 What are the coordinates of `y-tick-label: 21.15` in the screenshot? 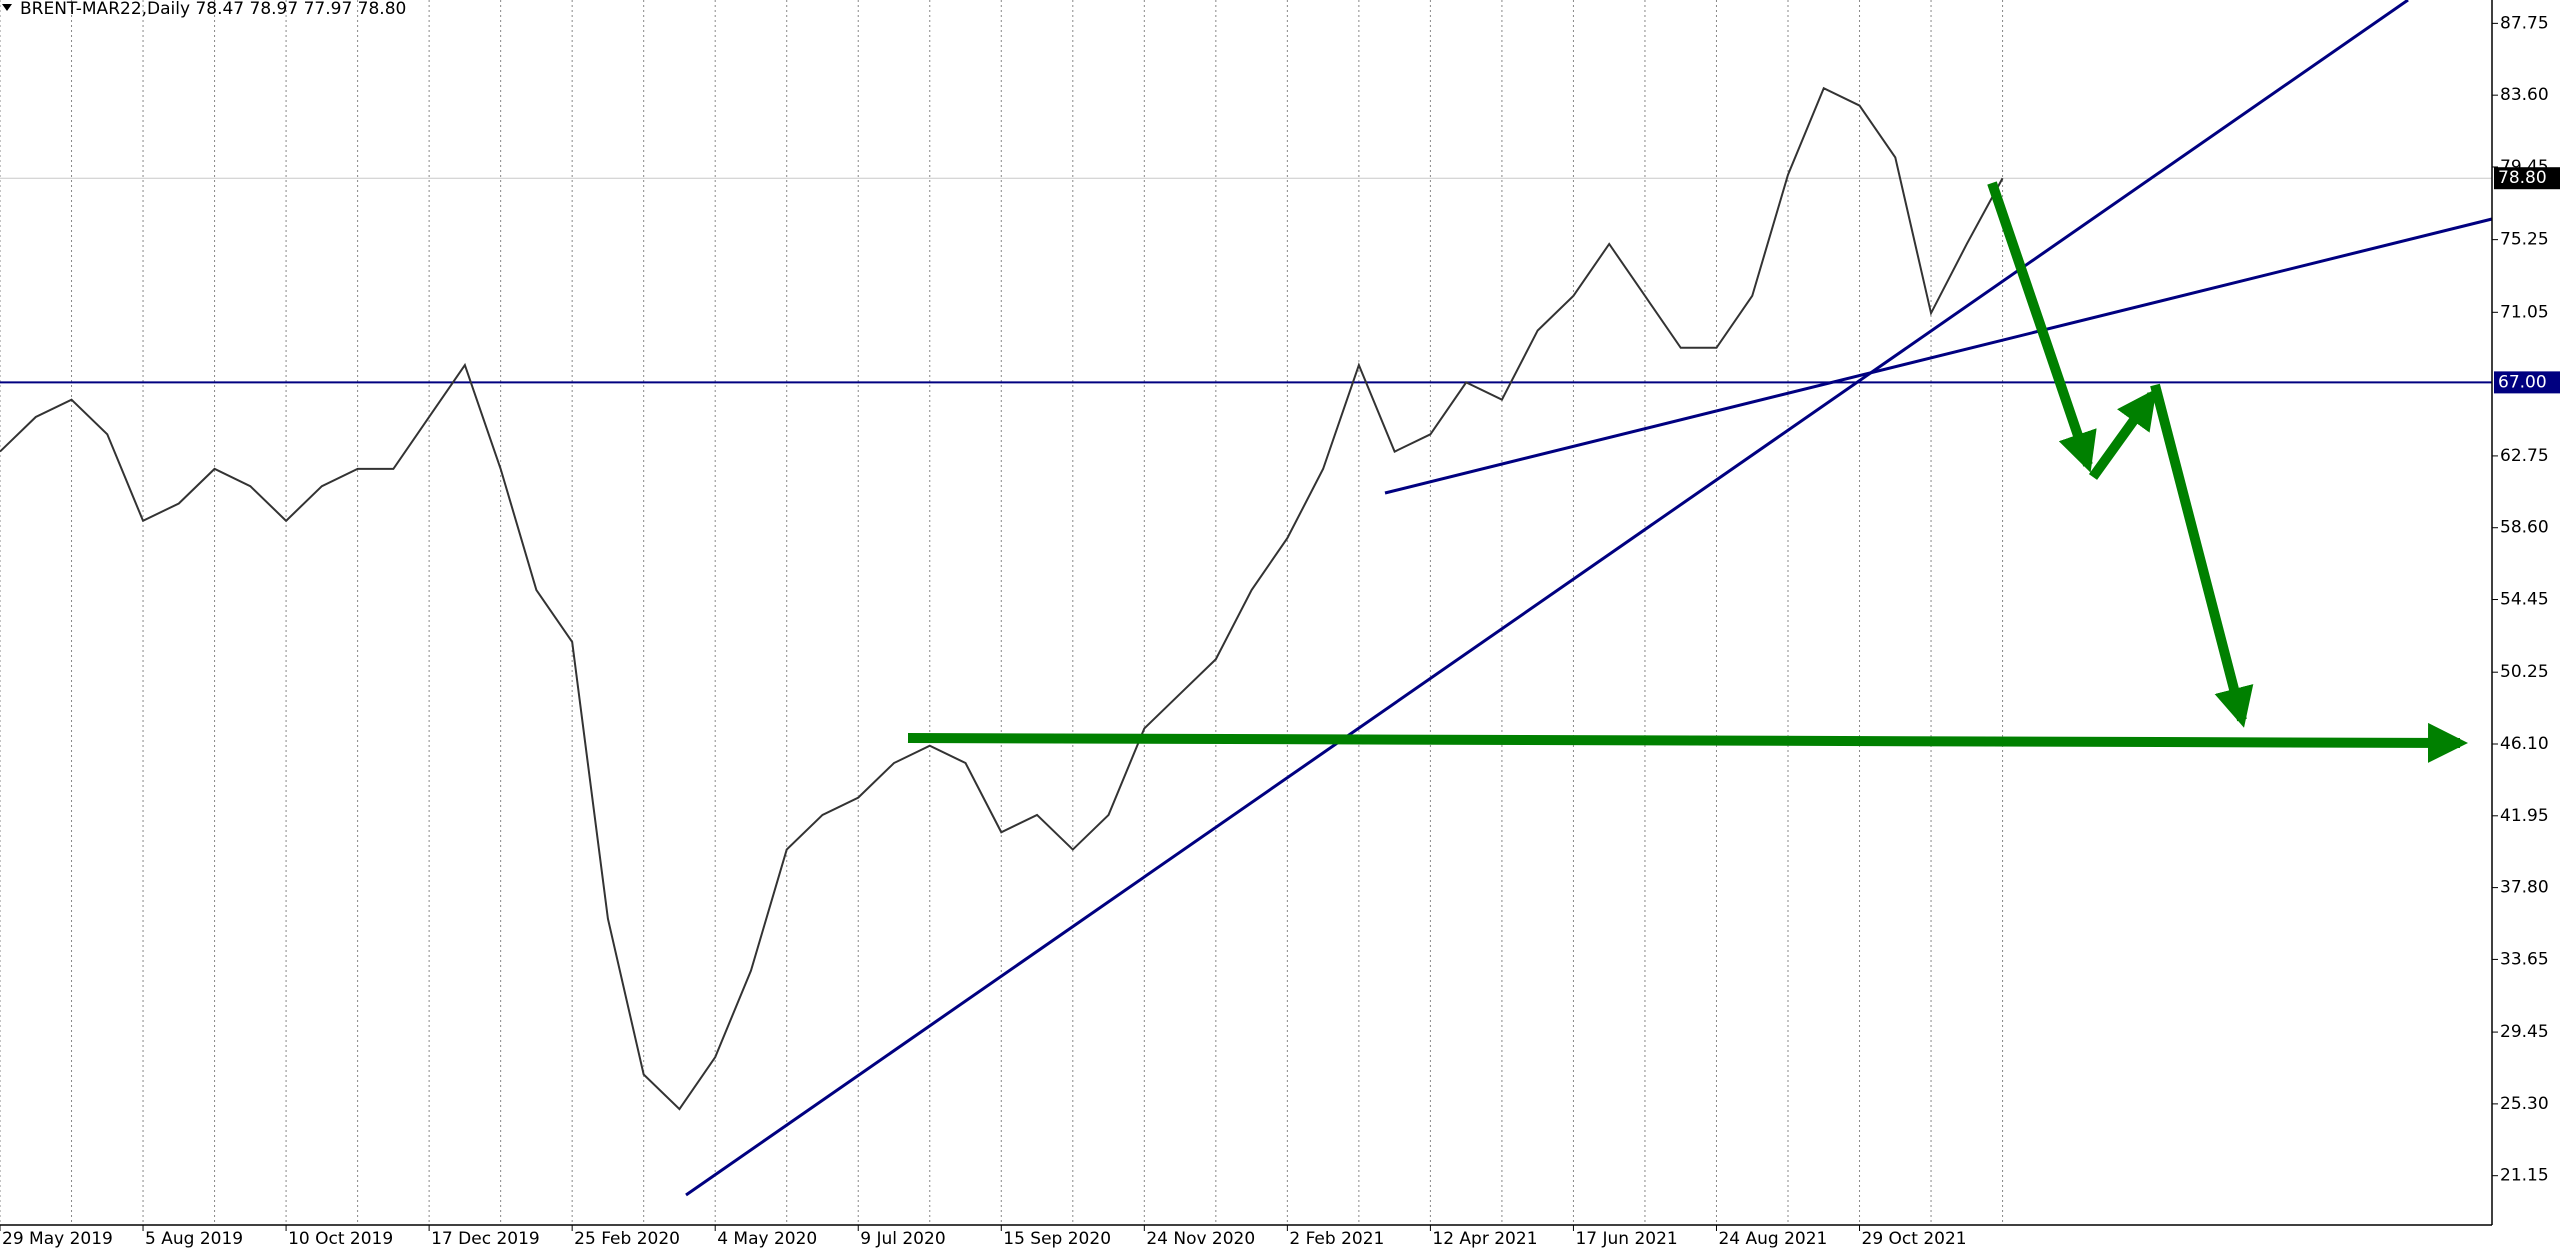 It's located at (2524, 1176).